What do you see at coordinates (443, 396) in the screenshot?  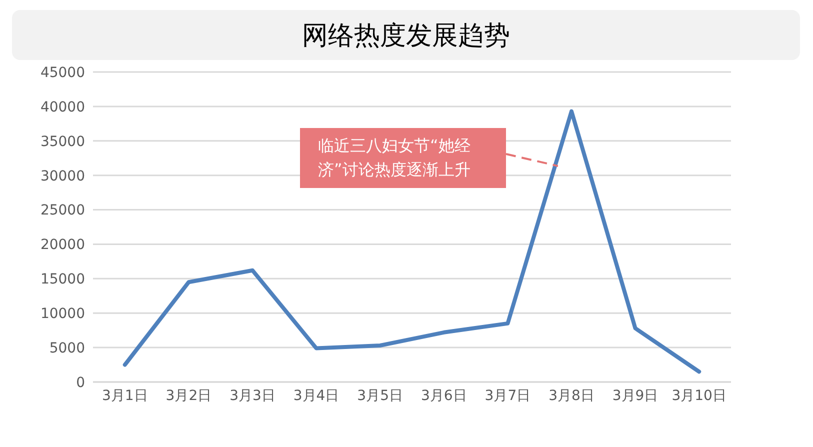 I see `x-tick-label: 3月6日` at bounding box center [443, 396].